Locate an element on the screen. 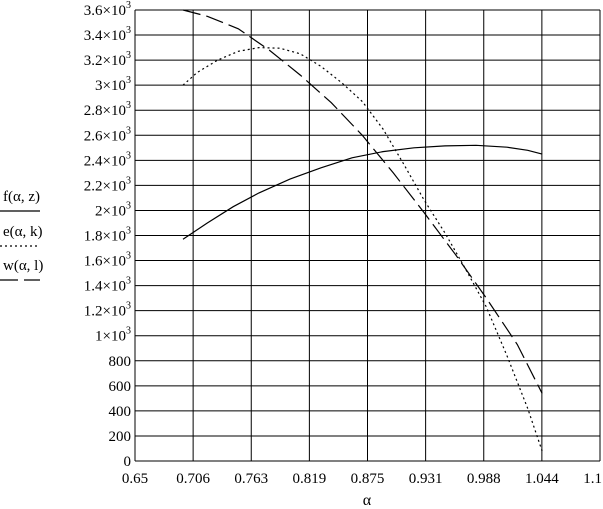 The width and height of the screenshot is (603, 509). y-tick-label: 2.6×10³ is located at coordinates (107, 134).